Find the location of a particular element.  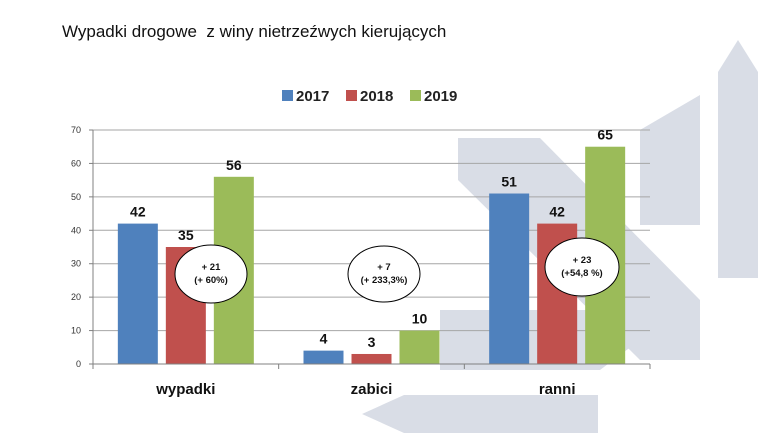

bar-2017-ranni is located at coordinates (509, 278).